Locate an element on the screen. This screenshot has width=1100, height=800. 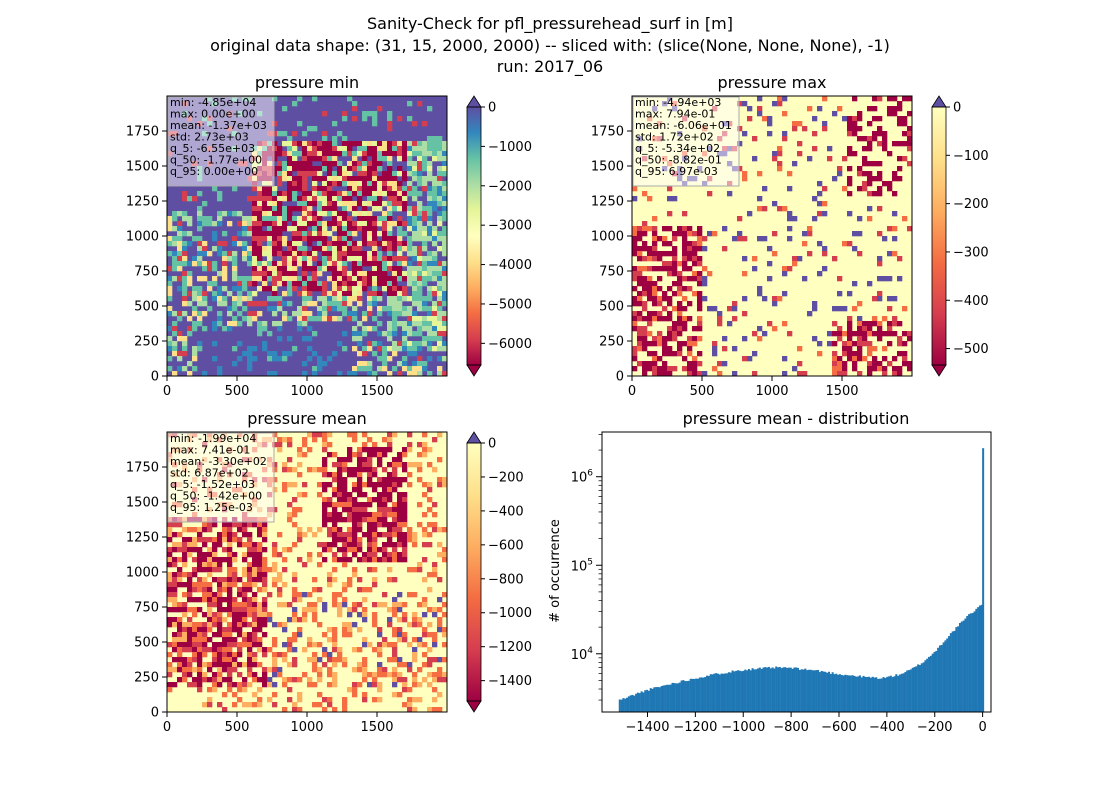
colorbar-tick-label: −5000 is located at coordinates (510, 304).